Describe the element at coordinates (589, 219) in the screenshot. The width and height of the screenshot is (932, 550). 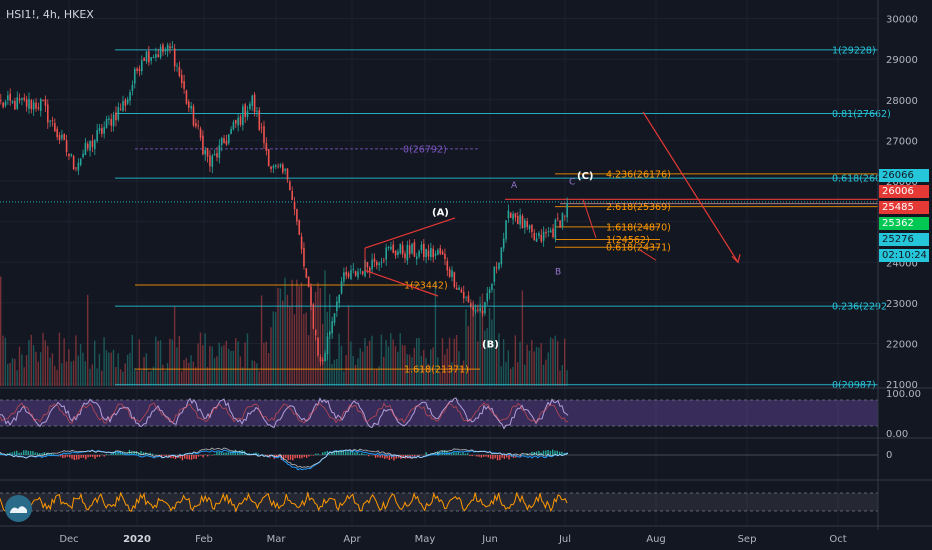
I see `projection-arrow` at that location.